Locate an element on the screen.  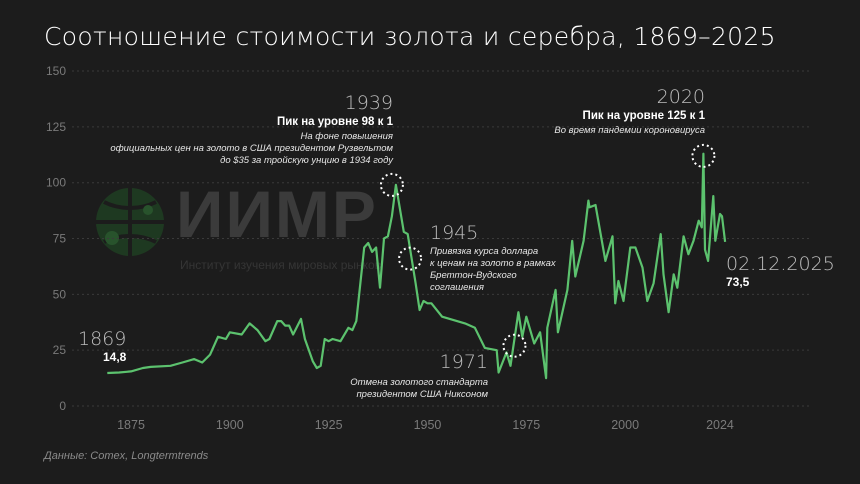
y-tick-label: 150 is located at coordinates (56, 71).